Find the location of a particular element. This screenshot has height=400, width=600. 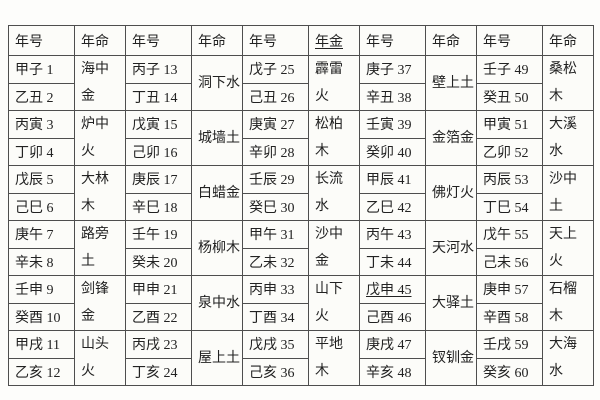

fate-cell: 松柏木 is located at coordinates (334, 138).